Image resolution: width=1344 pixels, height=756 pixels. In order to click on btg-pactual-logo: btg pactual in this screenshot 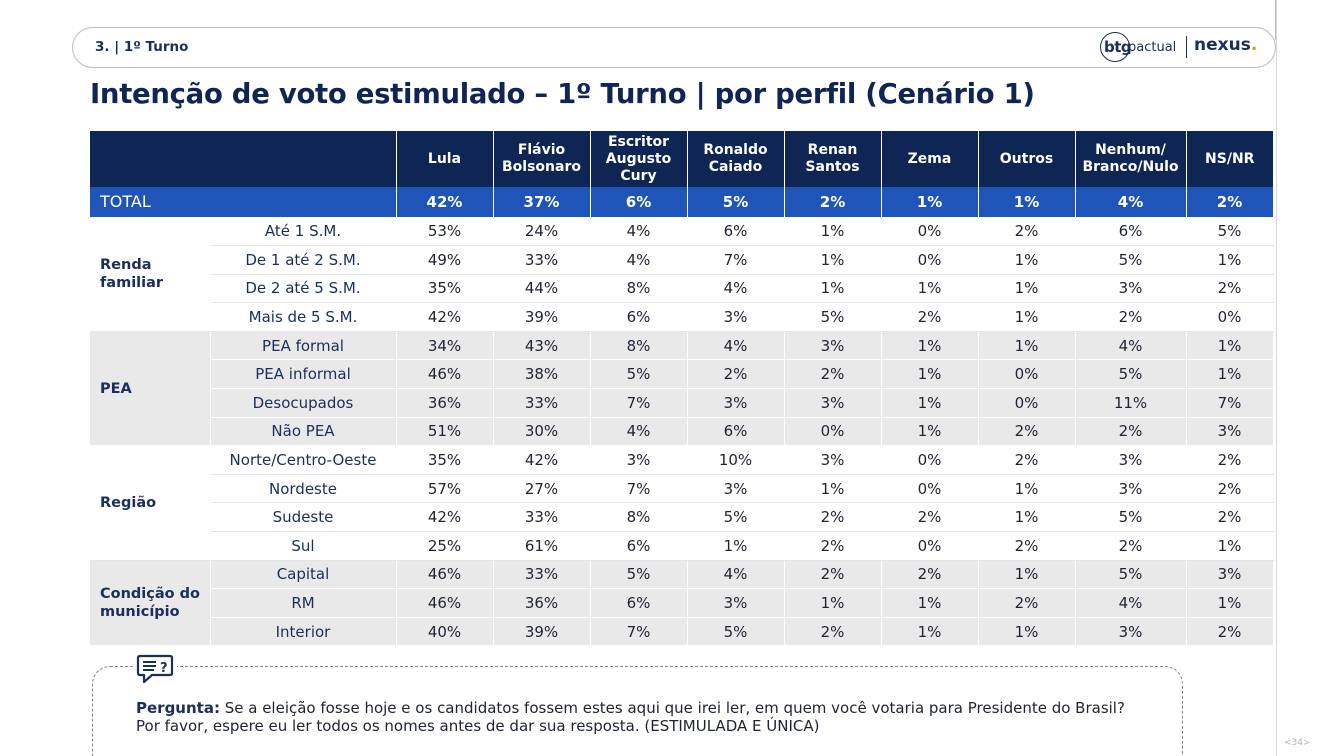, I will do `click(1138, 47)`.